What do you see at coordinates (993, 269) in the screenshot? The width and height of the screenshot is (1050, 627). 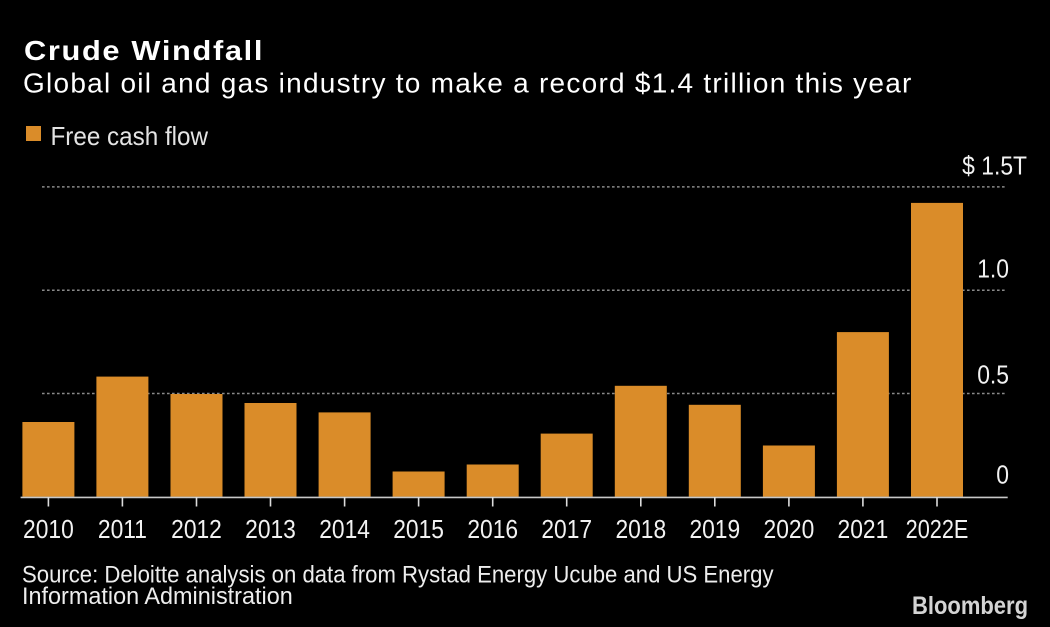 I see `svg-text: 1.0` at bounding box center [993, 269].